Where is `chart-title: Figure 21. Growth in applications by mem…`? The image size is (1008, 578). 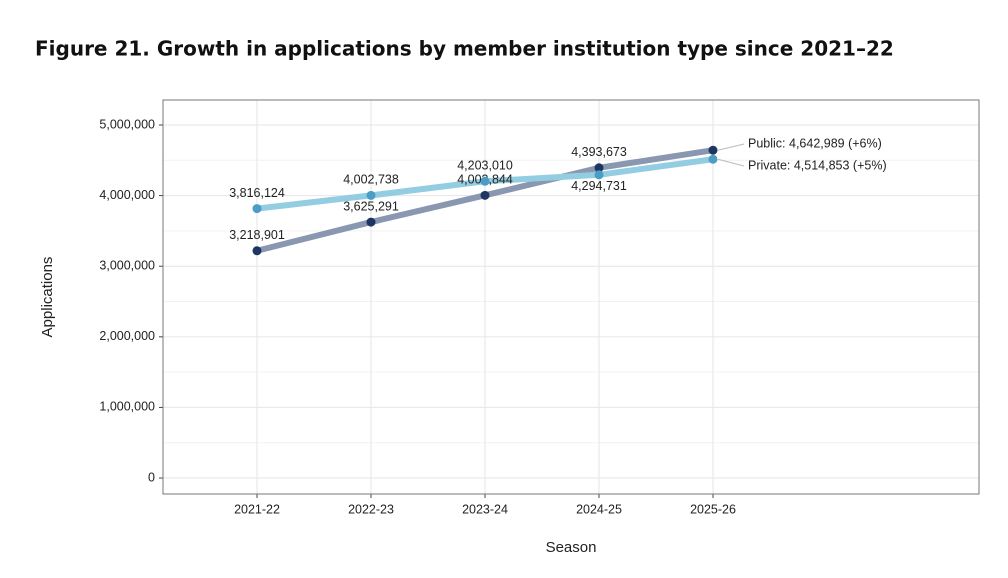 chart-title: Figure 21. Growth in applications by mem… is located at coordinates (464, 49).